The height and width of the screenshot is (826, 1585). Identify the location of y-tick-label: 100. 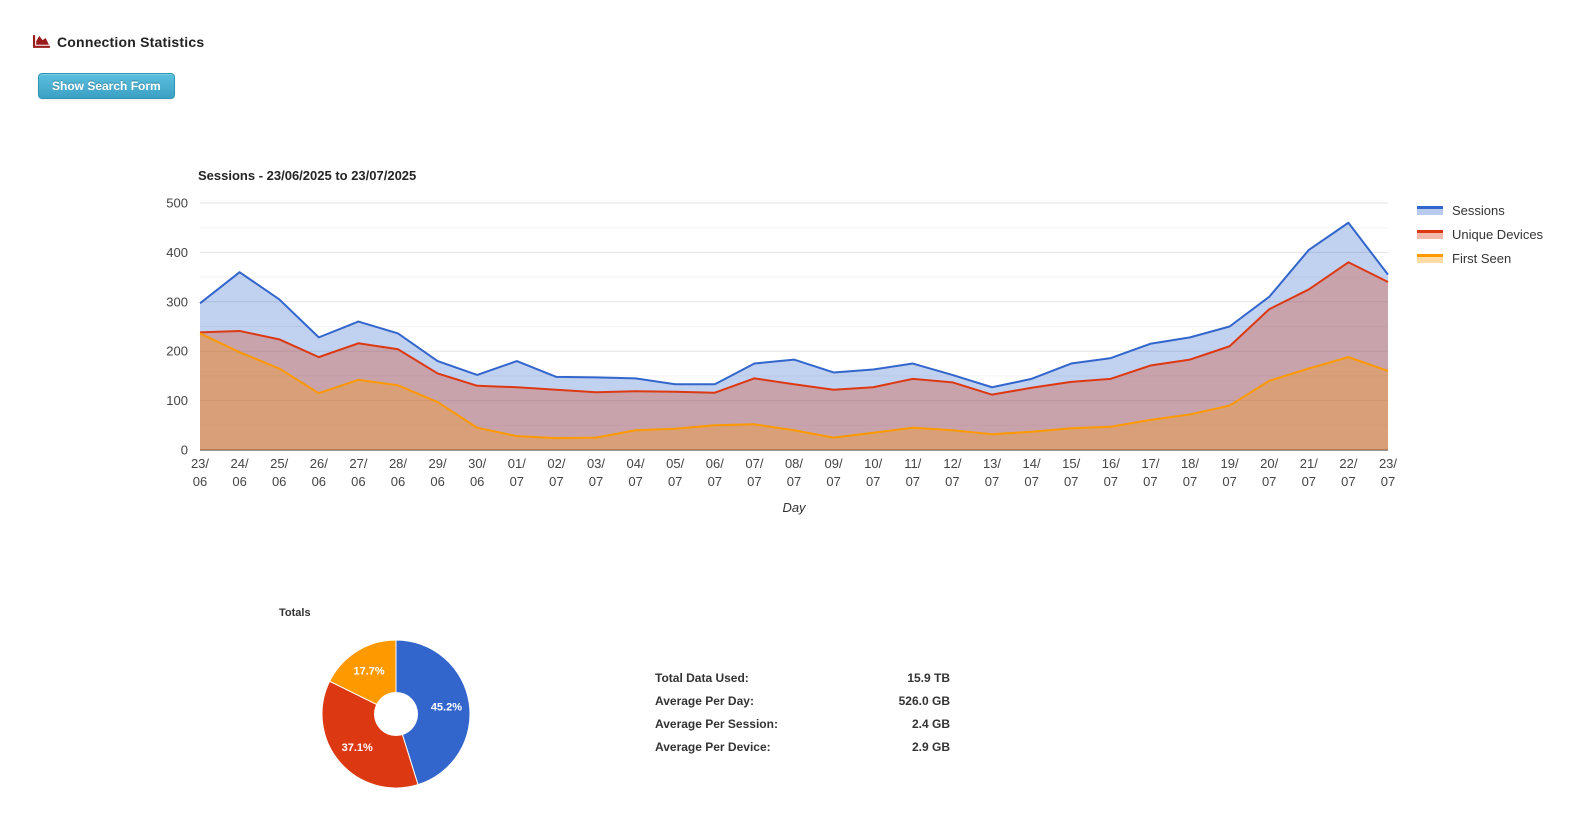
(177, 400).